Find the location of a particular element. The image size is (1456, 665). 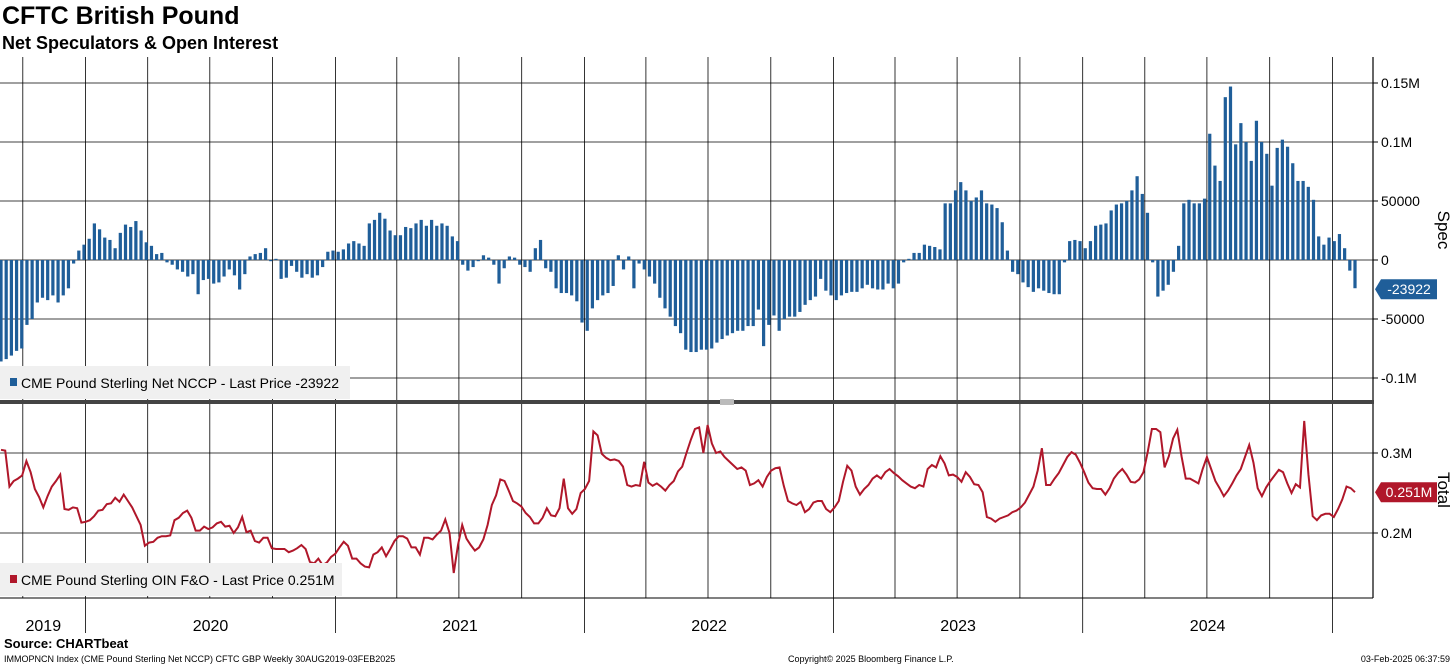

total-axis-label: Total is located at coordinates (1443, 490).